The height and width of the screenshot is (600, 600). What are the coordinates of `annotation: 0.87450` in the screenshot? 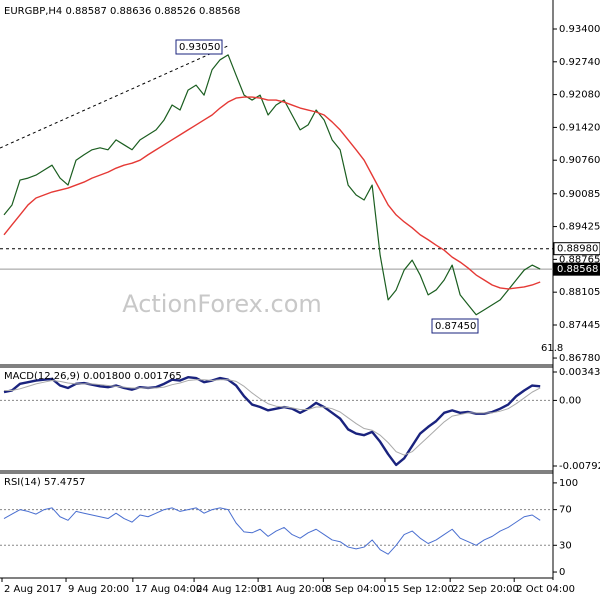 It's located at (455, 326).